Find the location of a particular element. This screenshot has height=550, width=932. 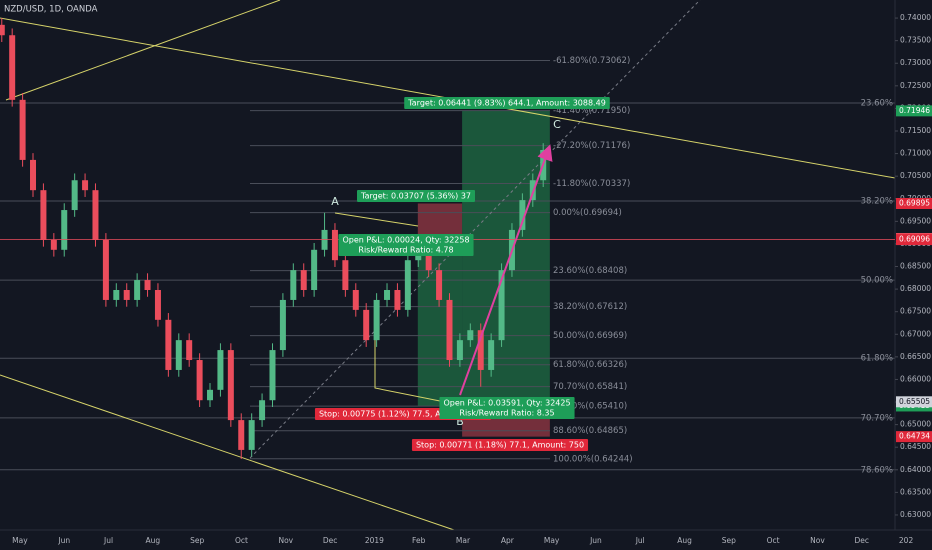

x-tick-label: Oct is located at coordinates (241, 540).